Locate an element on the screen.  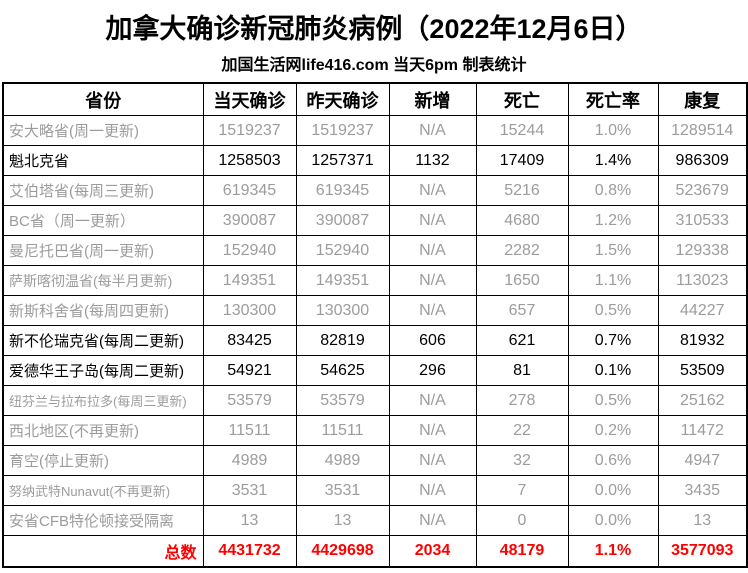
province-name-cell: 魁北克省 is located at coordinates (103, 160).